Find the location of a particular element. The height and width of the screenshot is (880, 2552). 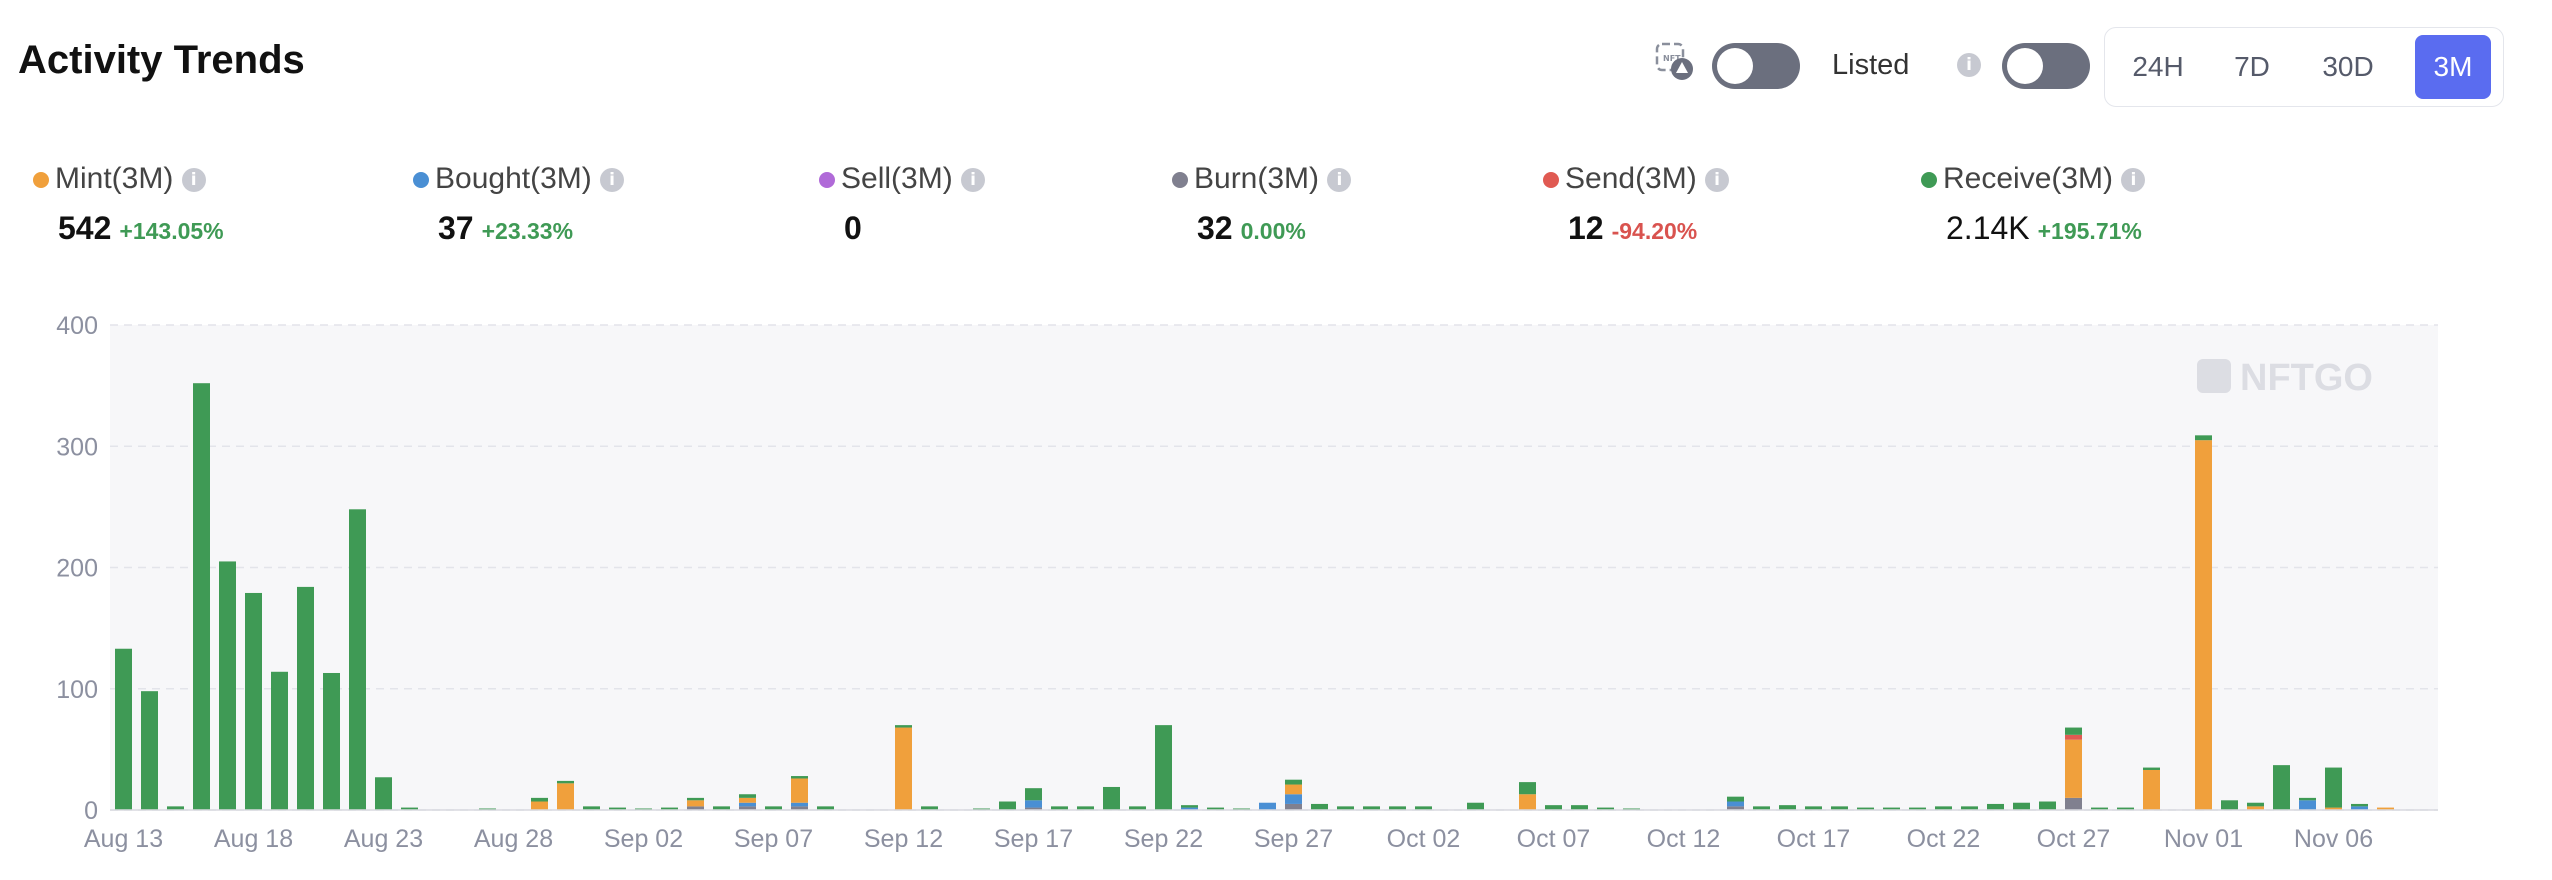

nft-filter-toggle is located at coordinates (1756, 66).